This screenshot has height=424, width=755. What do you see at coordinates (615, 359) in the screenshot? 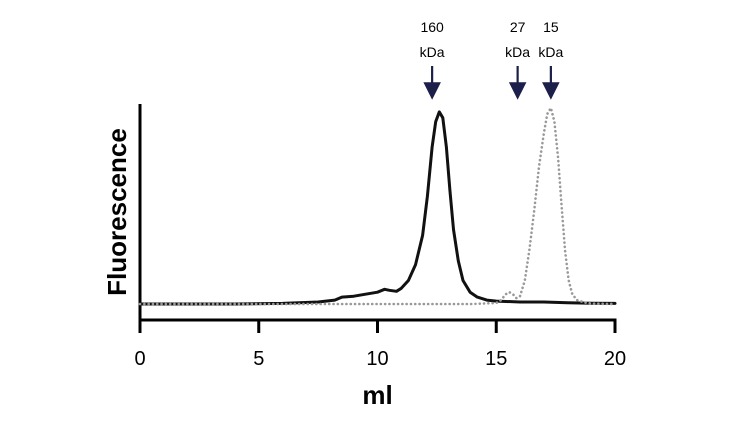
I see `x-tick-label-20: 20` at bounding box center [615, 359].